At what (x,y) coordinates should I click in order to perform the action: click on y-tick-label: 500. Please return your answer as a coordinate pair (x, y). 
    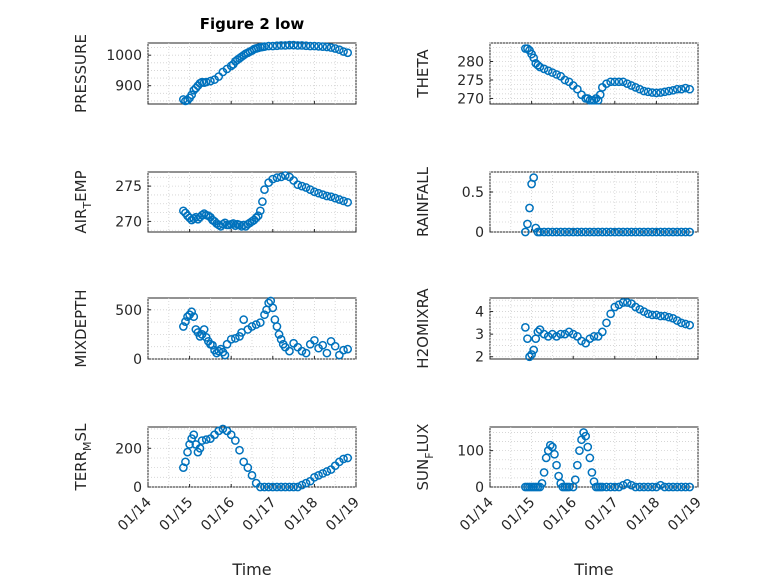
    Looking at the image, I should click on (128, 311).